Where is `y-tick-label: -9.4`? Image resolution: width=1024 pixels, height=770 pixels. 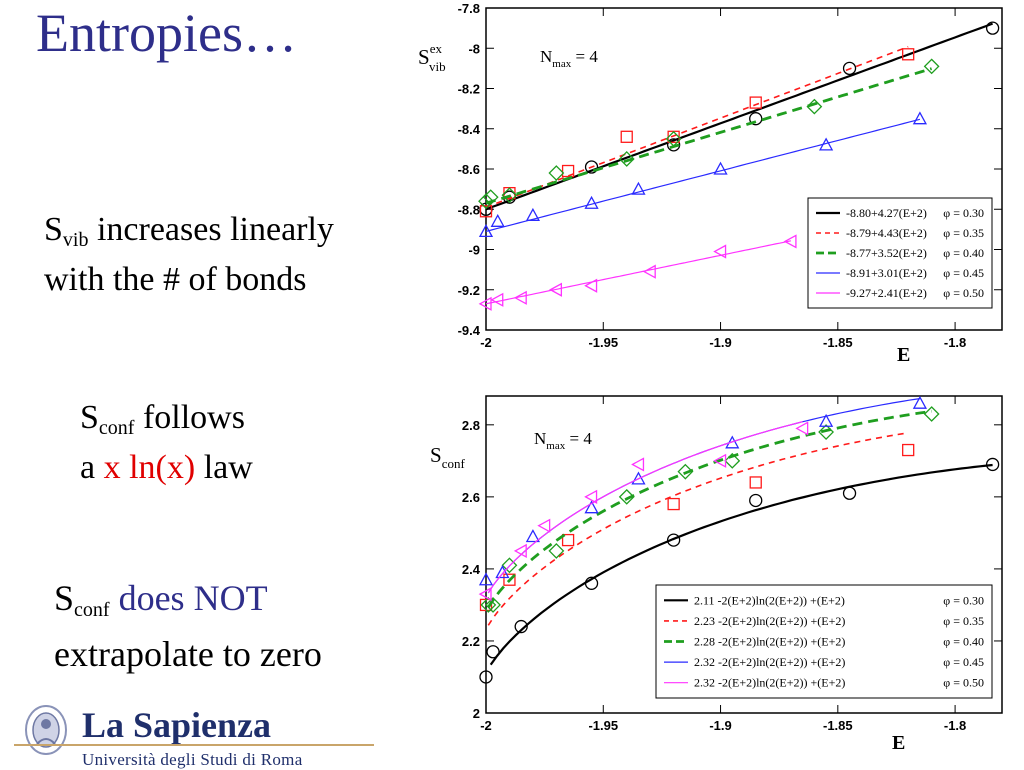 y-tick-label: -9.4 is located at coordinates (469, 330).